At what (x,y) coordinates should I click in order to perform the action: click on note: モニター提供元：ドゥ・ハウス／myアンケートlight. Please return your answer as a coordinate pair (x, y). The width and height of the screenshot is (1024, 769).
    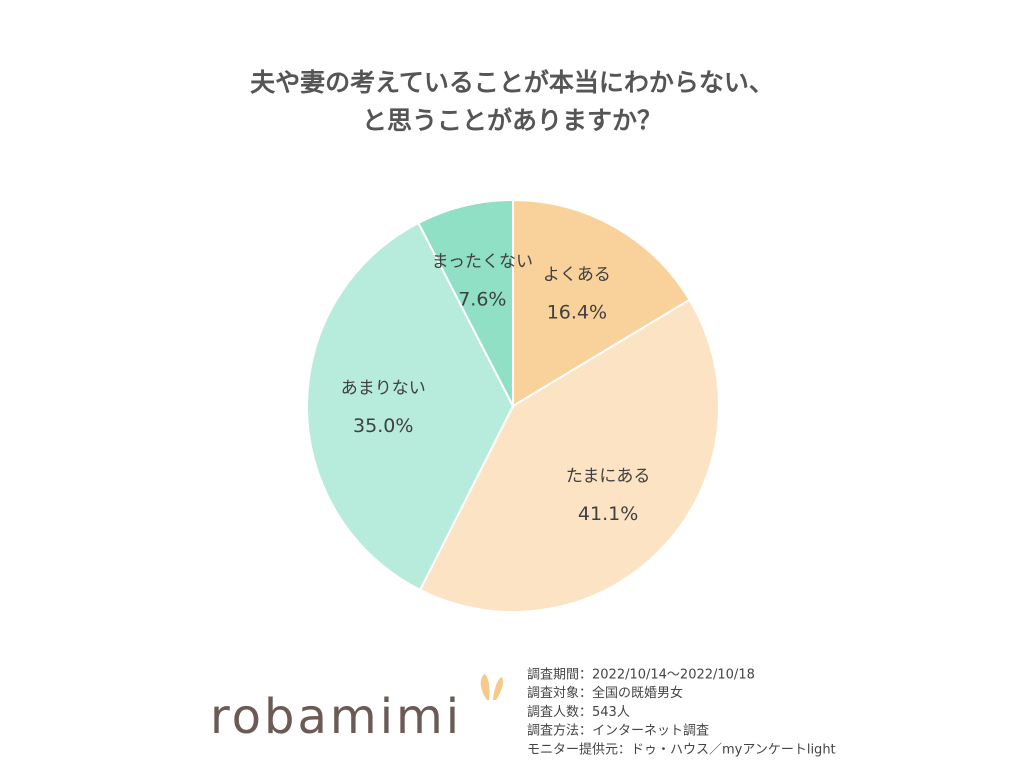
    Looking at the image, I should click on (681, 749).